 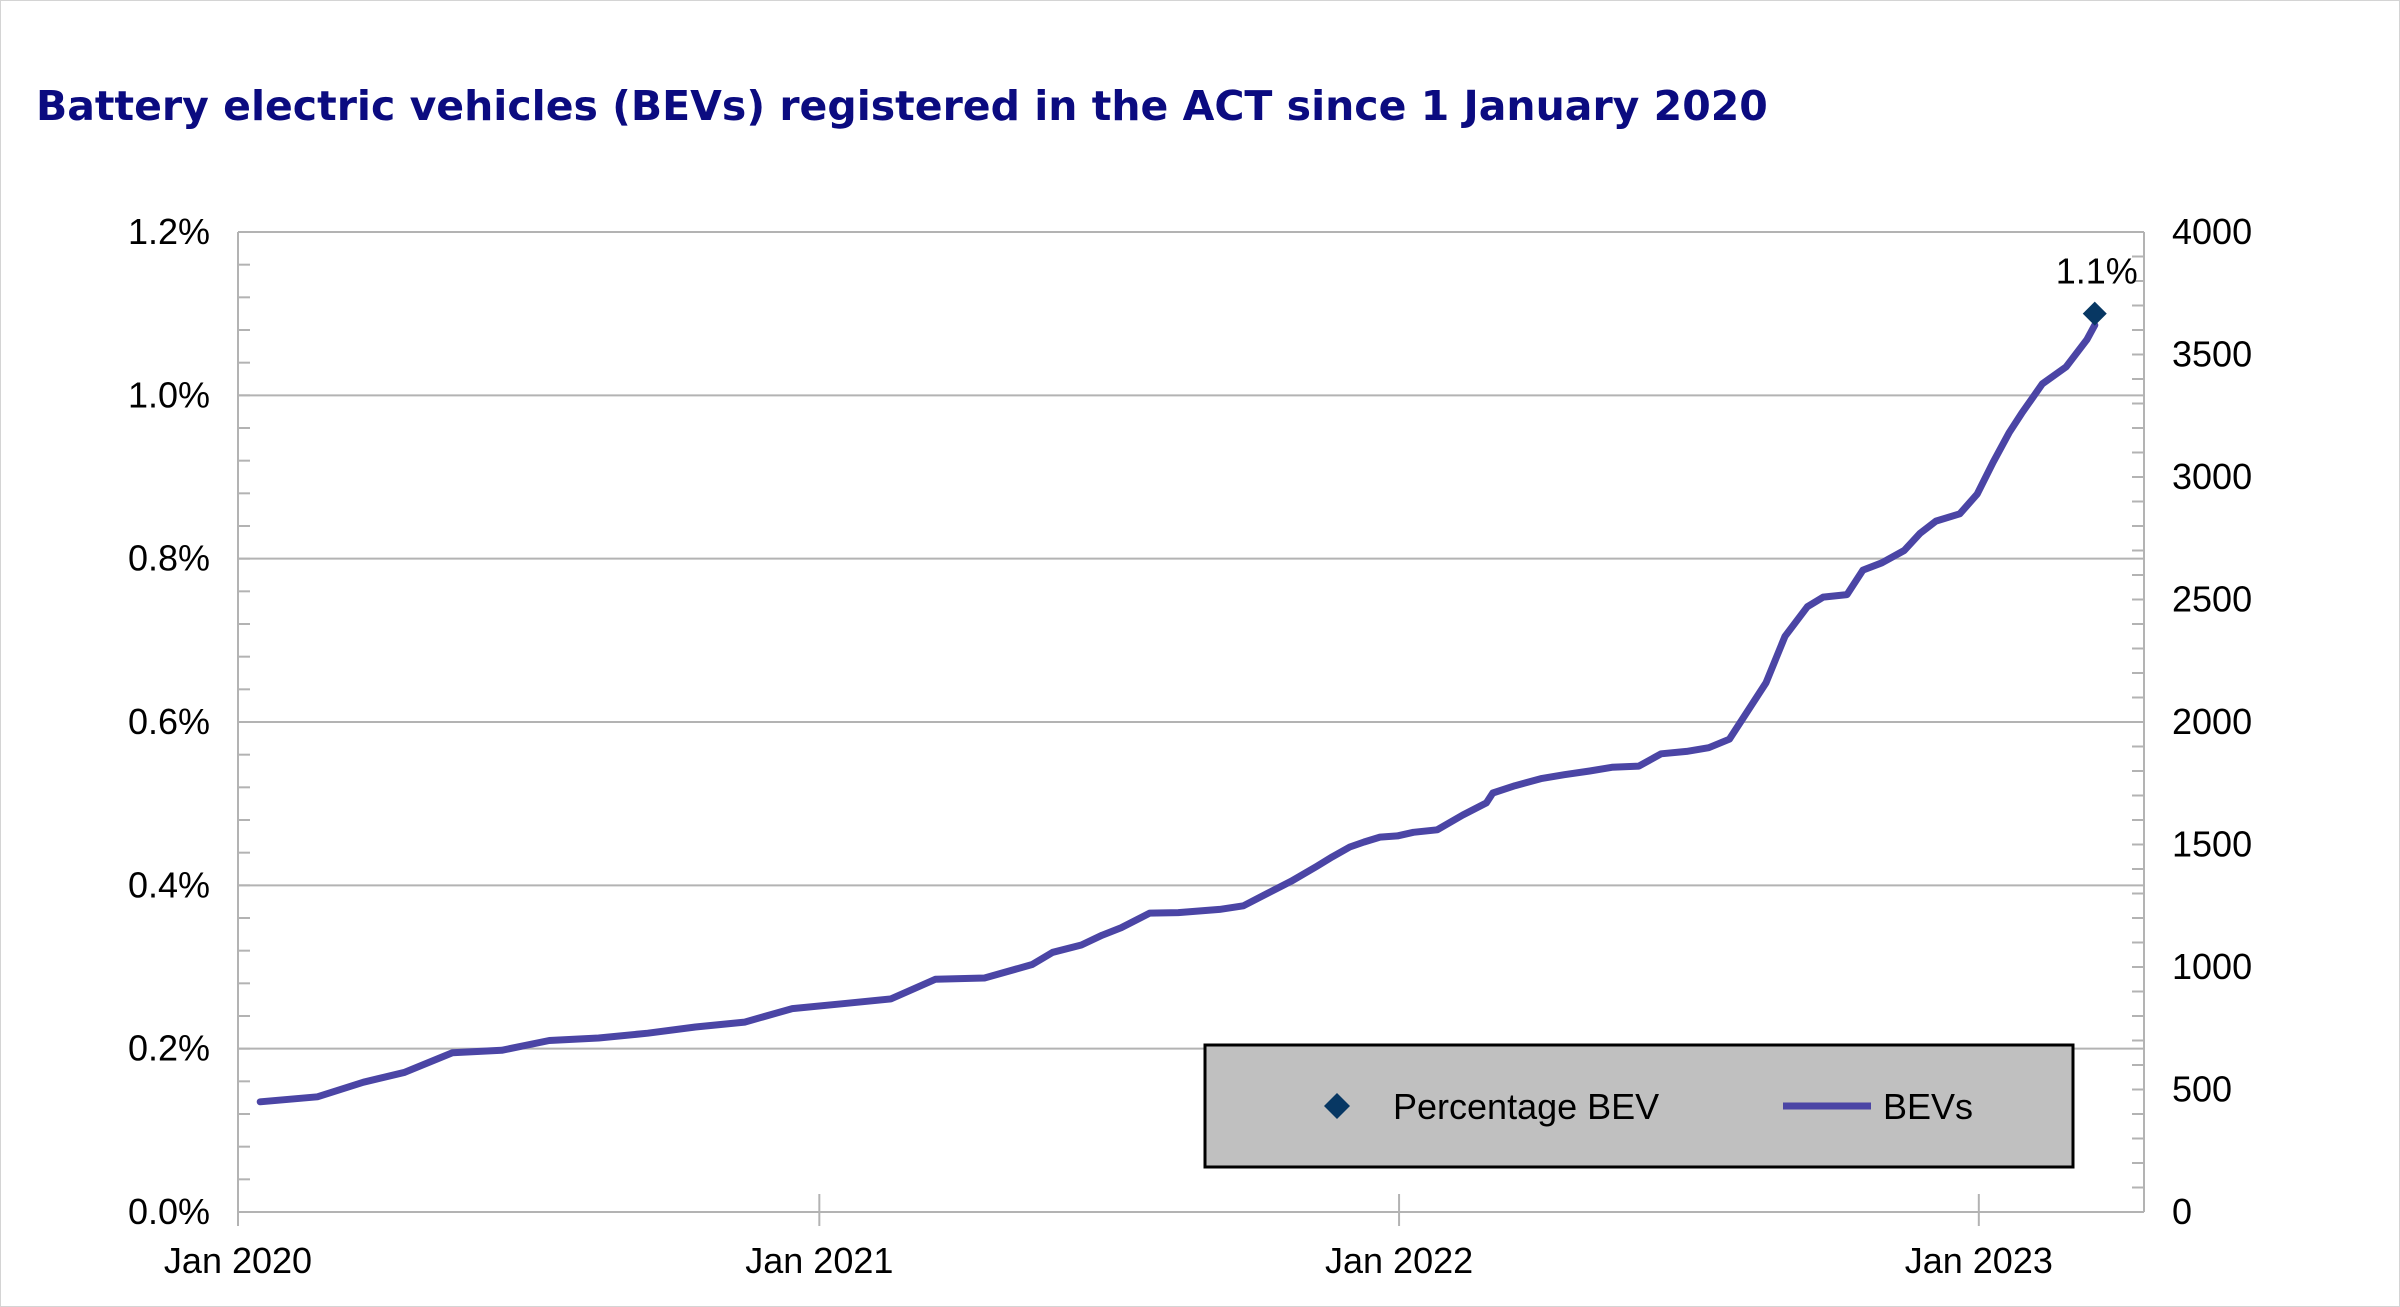 What do you see at coordinates (2212, 844) in the screenshot?
I see `right-tick-label: 1500` at bounding box center [2212, 844].